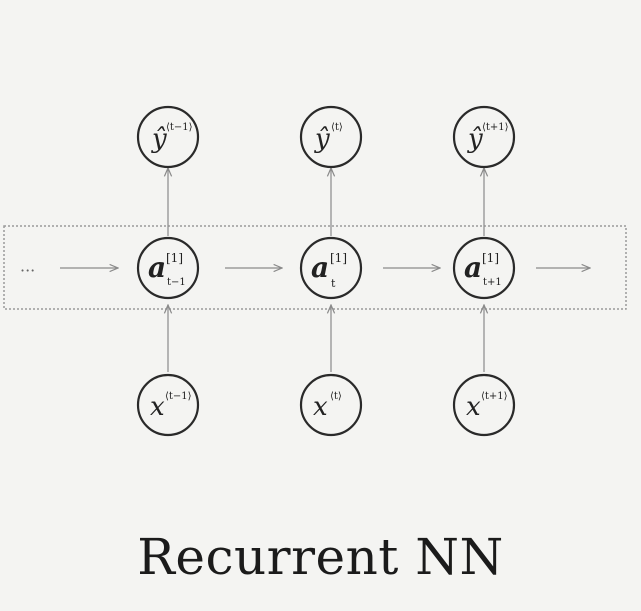 This screenshot has height=611, width=641. I want to click on hidden-layer-box, so click(315, 267).